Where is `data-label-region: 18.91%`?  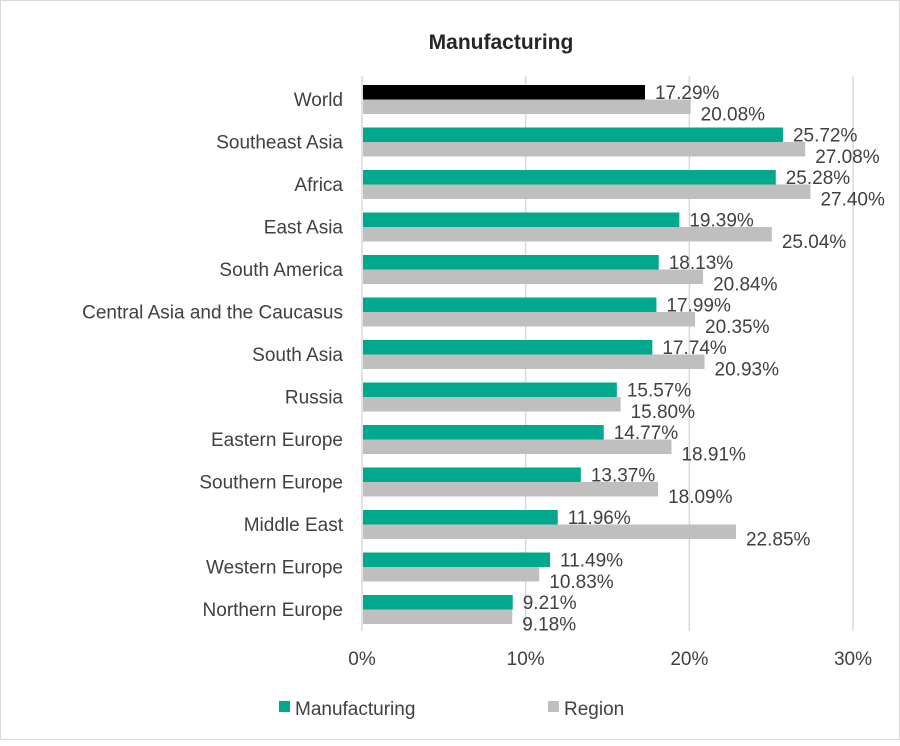 data-label-region: 18.91% is located at coordinates (713, 455).